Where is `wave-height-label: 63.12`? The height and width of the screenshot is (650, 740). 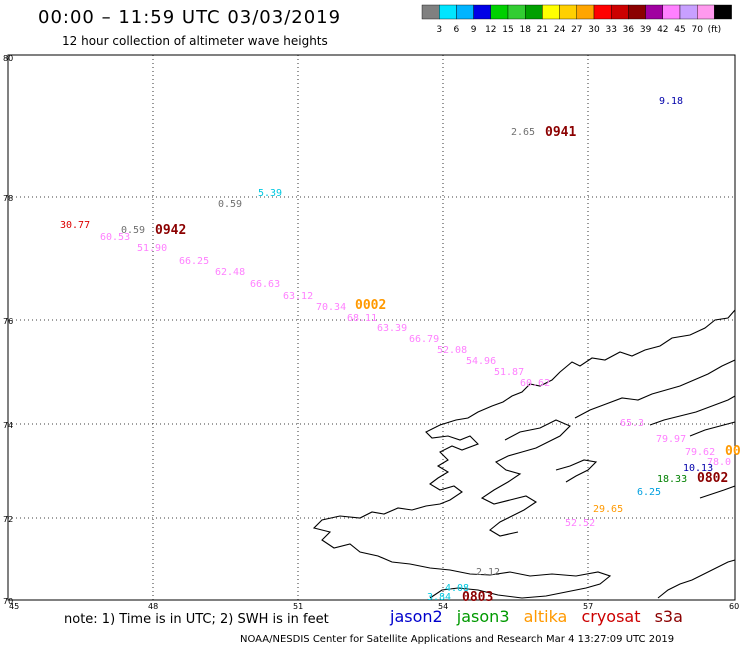
wave-height-label: 63.12 is located at coordinates (298, 296).